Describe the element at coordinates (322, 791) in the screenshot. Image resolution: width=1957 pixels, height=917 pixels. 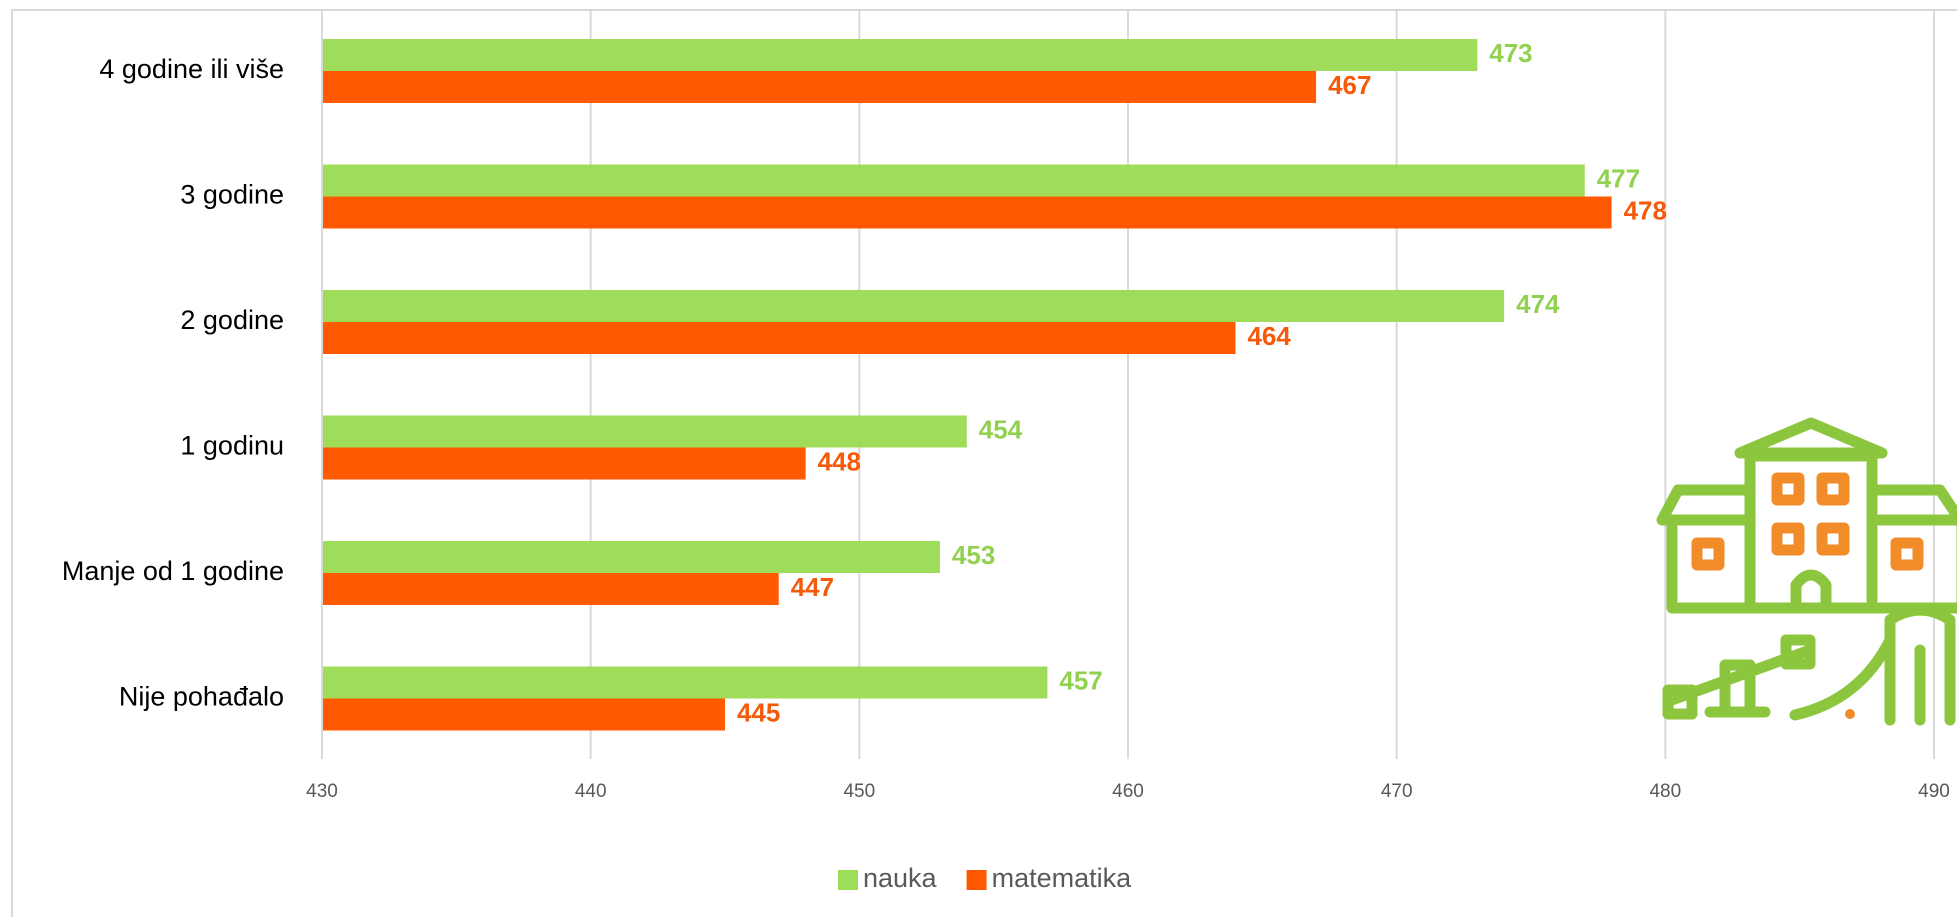
I see `x-tick-label: 430` at that location.